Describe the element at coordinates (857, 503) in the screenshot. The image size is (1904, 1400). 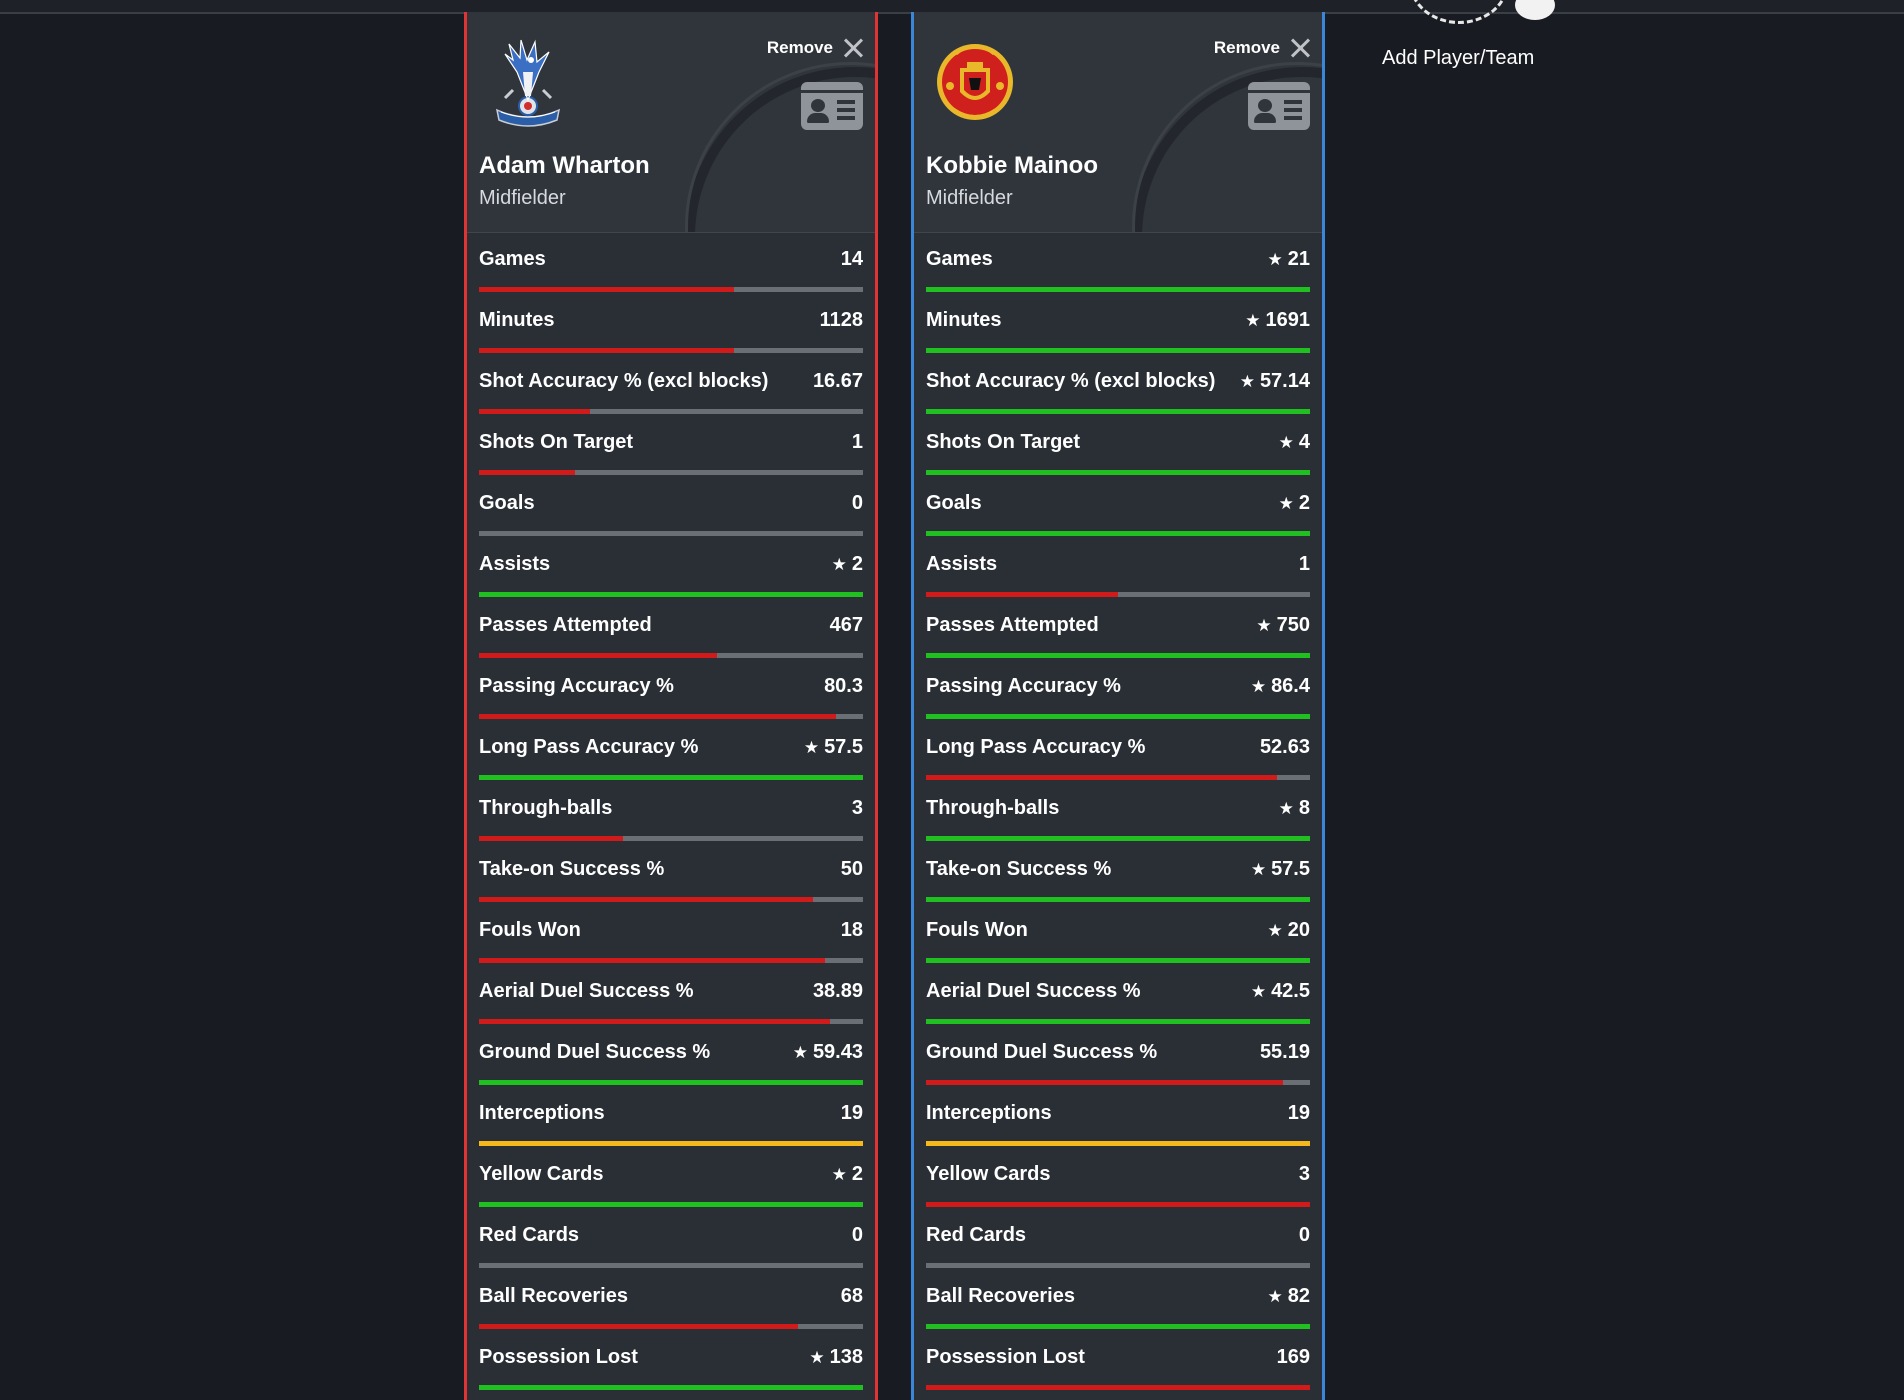
I see `stat-value-group: 0` at that location.